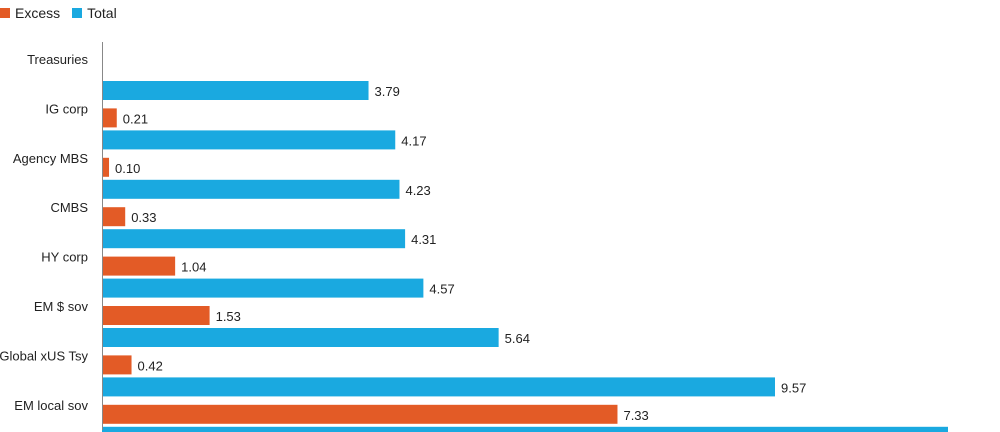 This screenshot has width=1000, height=432. What do you see at coordinates (64, 13) in the screenshot?
I see `legend: Excess Total` at bounding box center [64, 13].